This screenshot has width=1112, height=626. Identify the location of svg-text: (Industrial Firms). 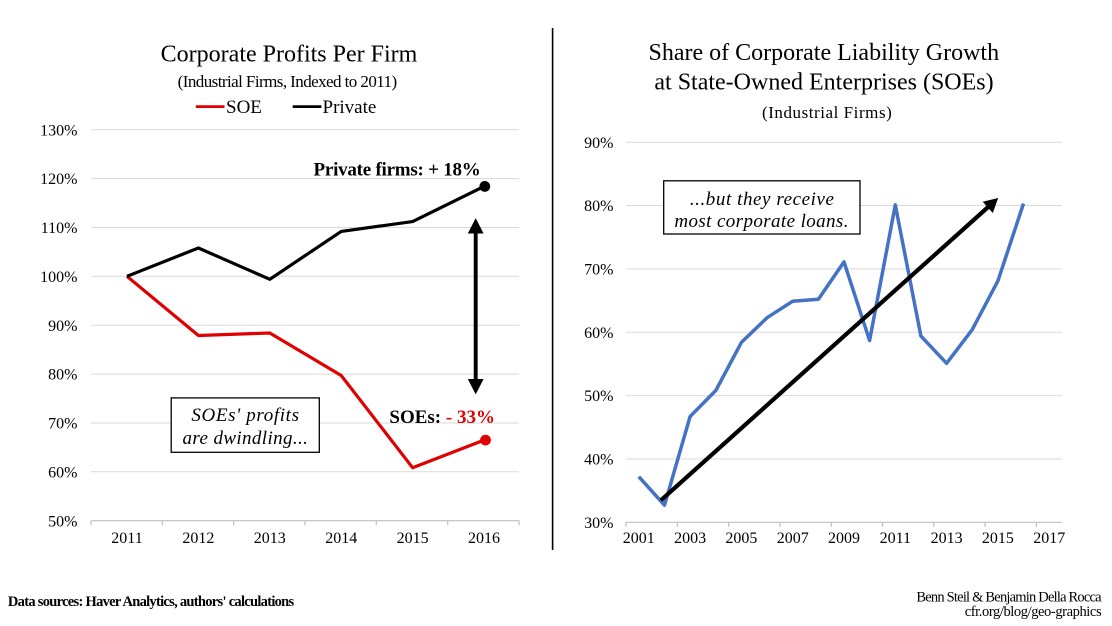
(827, 112).